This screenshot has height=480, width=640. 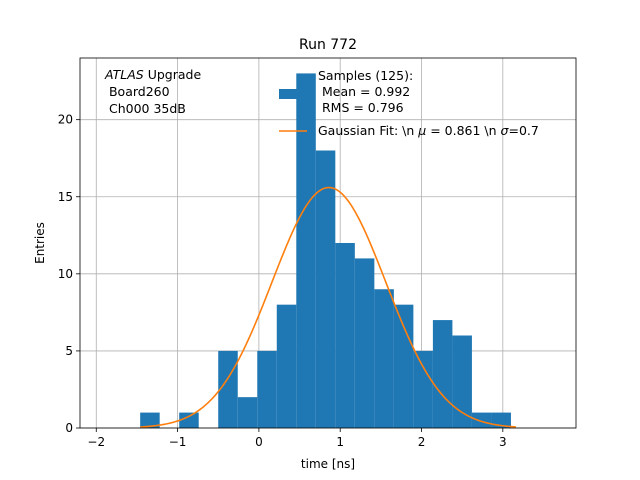 What do you see at coordinates (421, 130) in the screenshot?
I see `legend-fit-mu-symbol: μ` at bounding box center [421, 130].